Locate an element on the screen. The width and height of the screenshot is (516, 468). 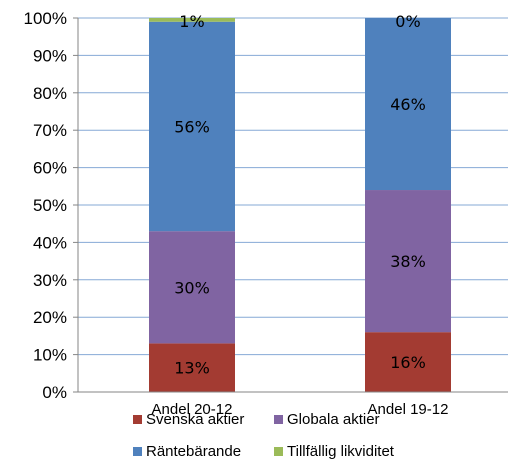
x-axis-category-labels: Andel 20-12 Andel 19-12 is located at coordinates (300, 409).